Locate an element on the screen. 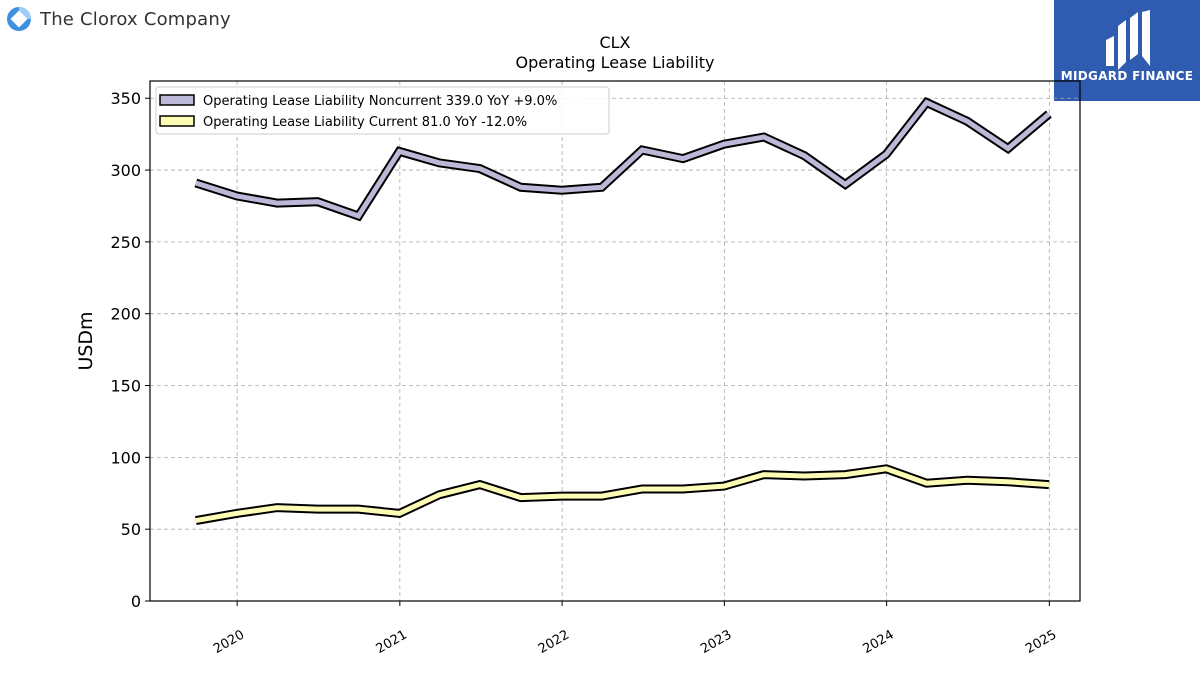  x-tick-label: 2021 is located at coordinates (392, 642).